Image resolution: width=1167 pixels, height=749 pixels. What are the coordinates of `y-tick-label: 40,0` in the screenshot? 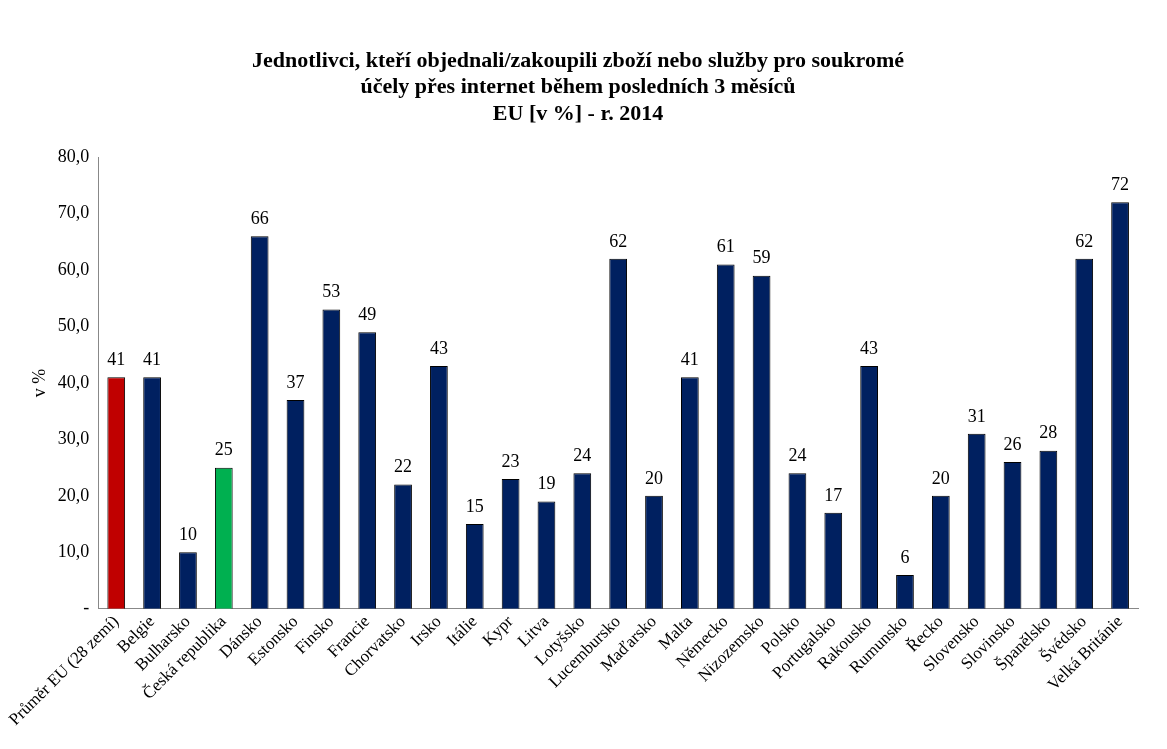 It's located at (73, 381).